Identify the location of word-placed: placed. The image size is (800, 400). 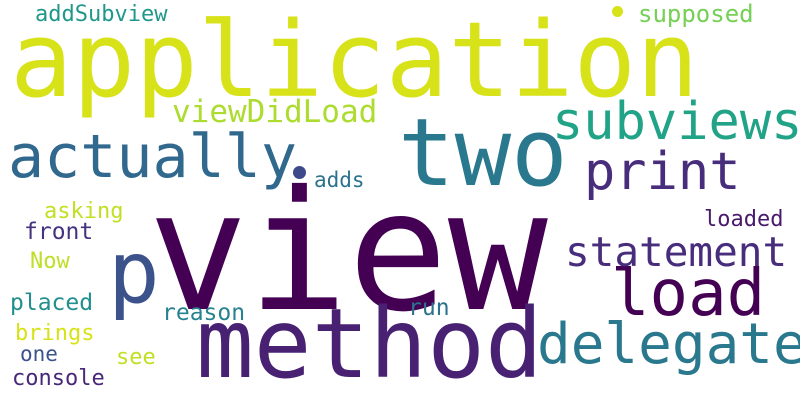
(52, 303).